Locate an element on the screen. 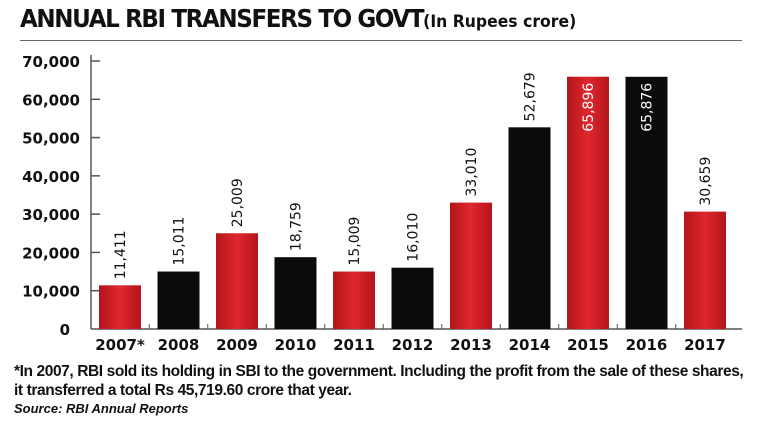 The height and width of the screenshot is (422, 759). data-label: 15,011 is located at coordinates (180, 241).